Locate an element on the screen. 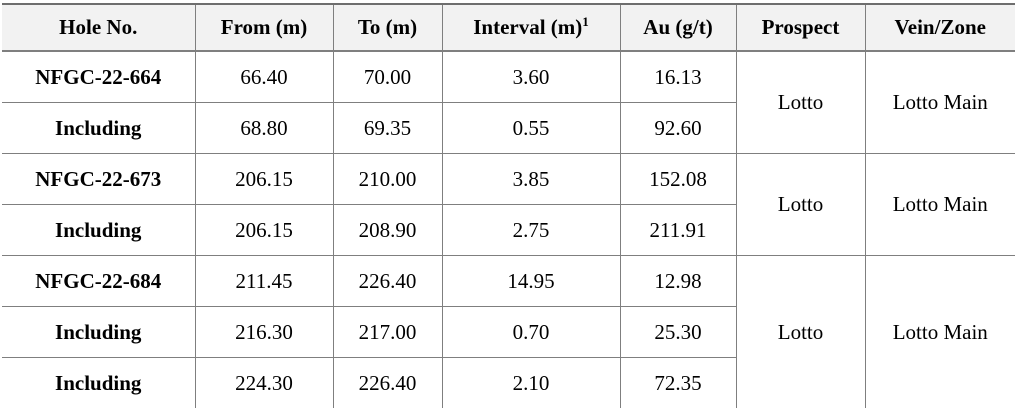 The height and width of the screenshot is (412, 1024). interval-cell: 3.60 is located at coordinates (531, 76).